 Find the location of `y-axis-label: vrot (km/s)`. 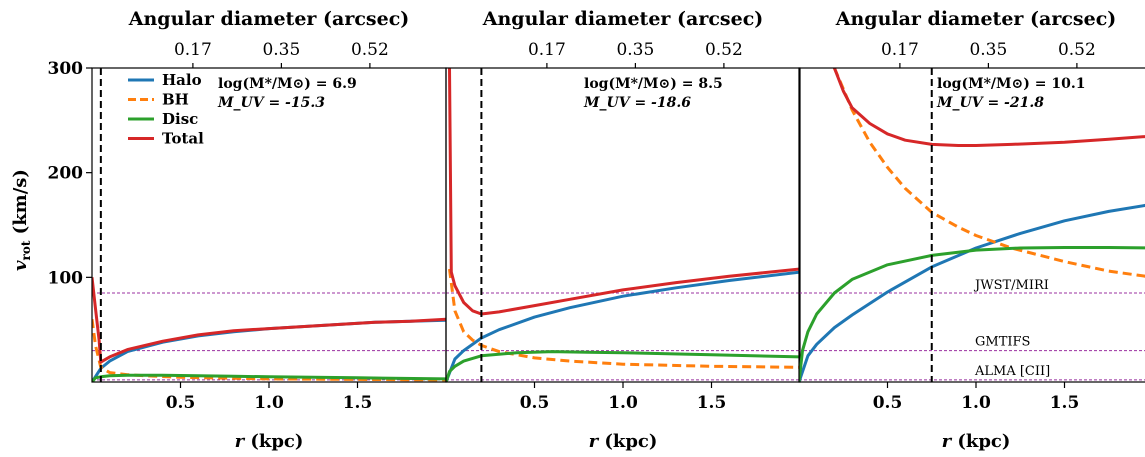

y-axis-label: vrot (km/s) is located at coordinates (21, 220).